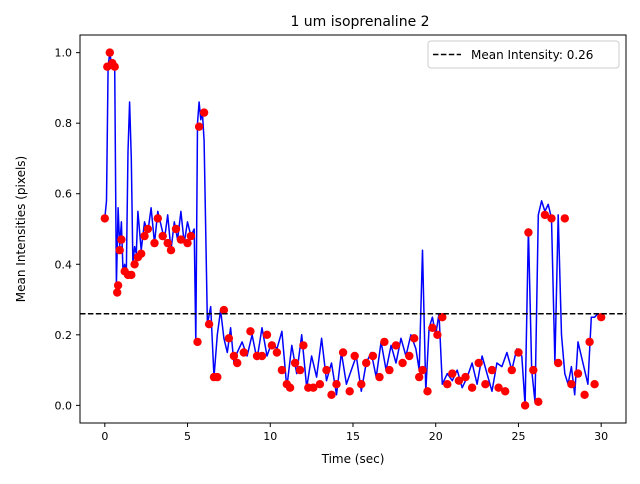  Describe the element at coordinates (64, 405) in the screenshot. I see `y-tick-label: 0.0` at that location.